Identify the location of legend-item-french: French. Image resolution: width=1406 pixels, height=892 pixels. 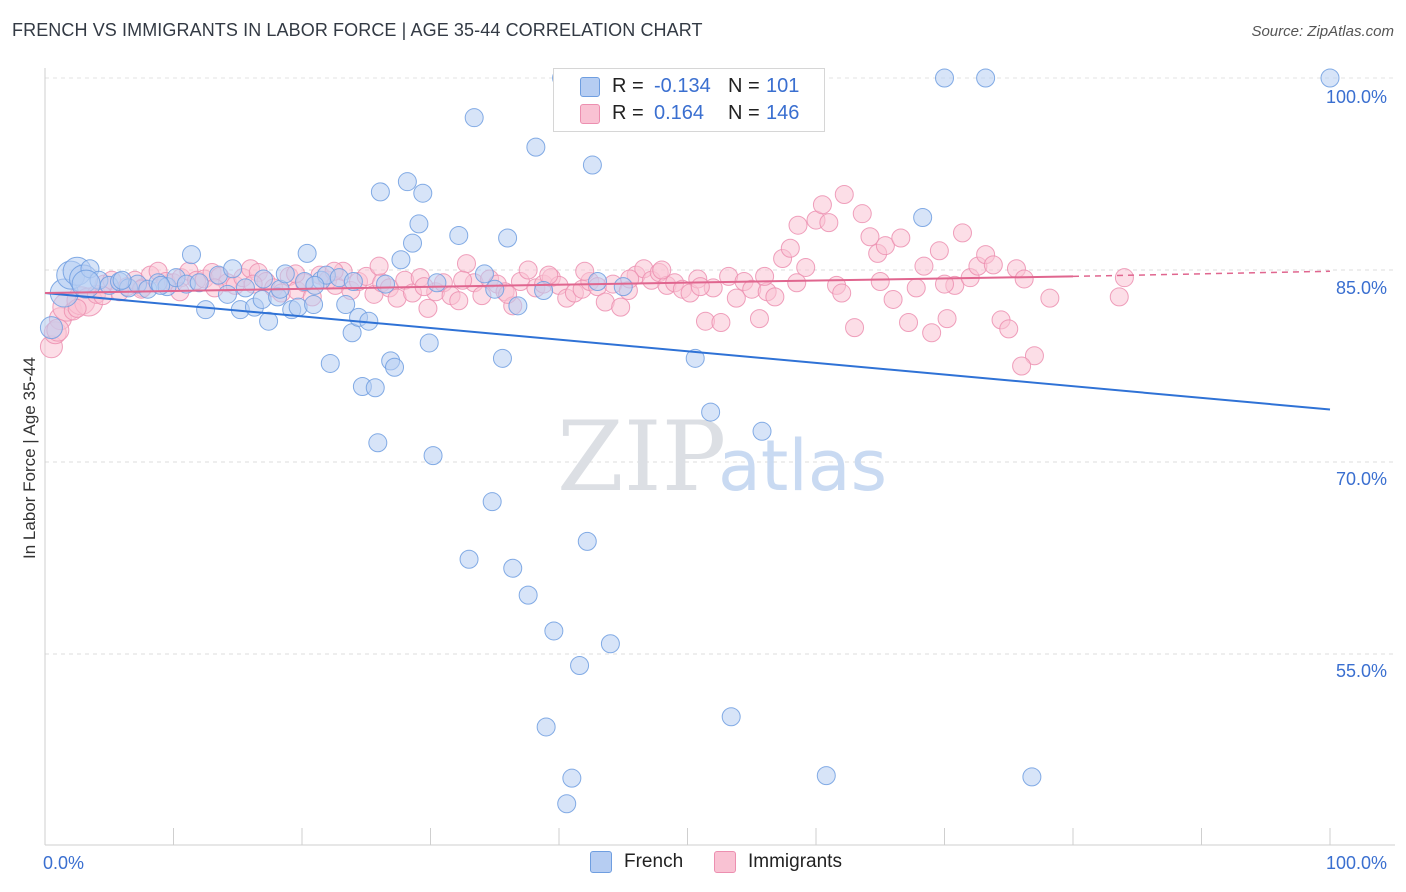
(636, 862).